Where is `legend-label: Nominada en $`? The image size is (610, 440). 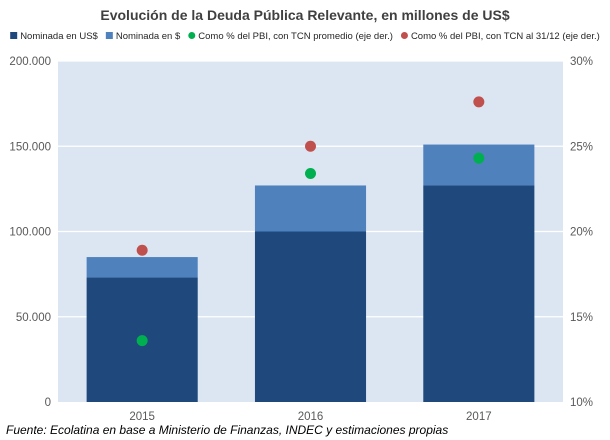 legend-label: Nominada en $ is located at coordinates (148, 36).